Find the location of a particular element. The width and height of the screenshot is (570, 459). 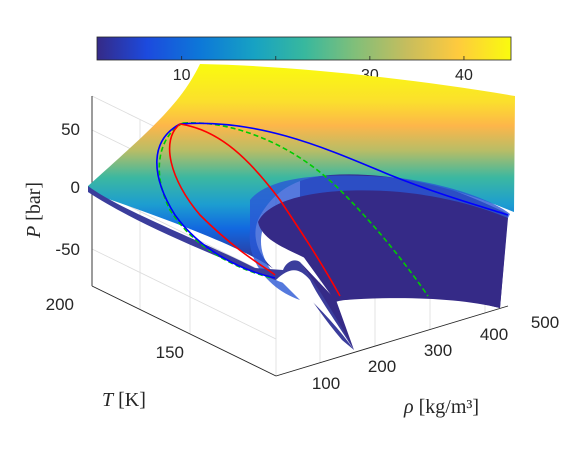

z-tick: 0 is located at coordinates (75, 187).